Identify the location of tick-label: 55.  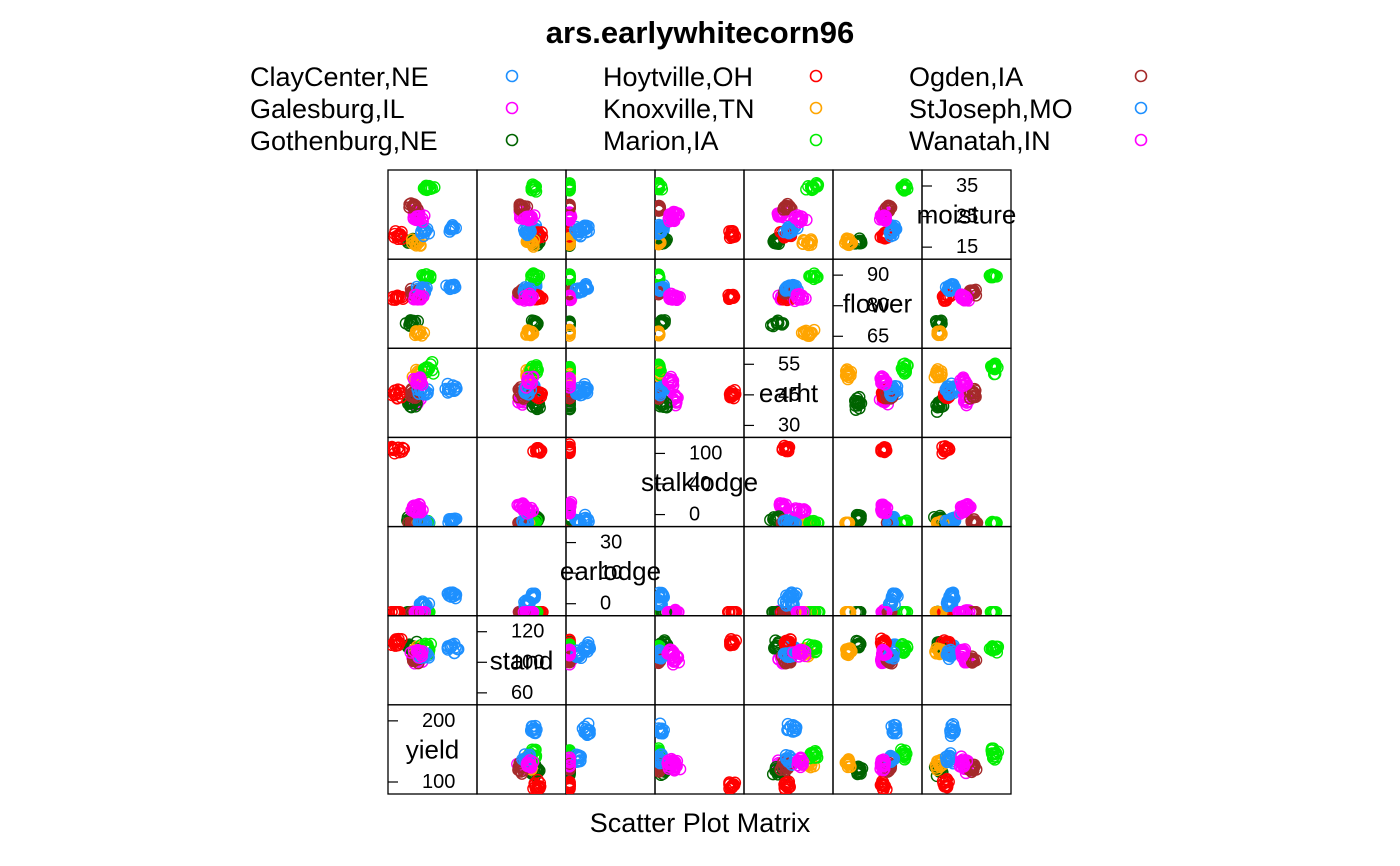
(789, 364).